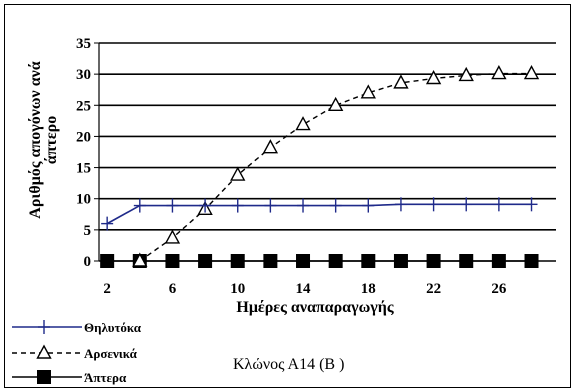  Describe the element at coordinates (77, 327) in the screenshot. I see `legend-item: Θηλυτόκα` at that location.